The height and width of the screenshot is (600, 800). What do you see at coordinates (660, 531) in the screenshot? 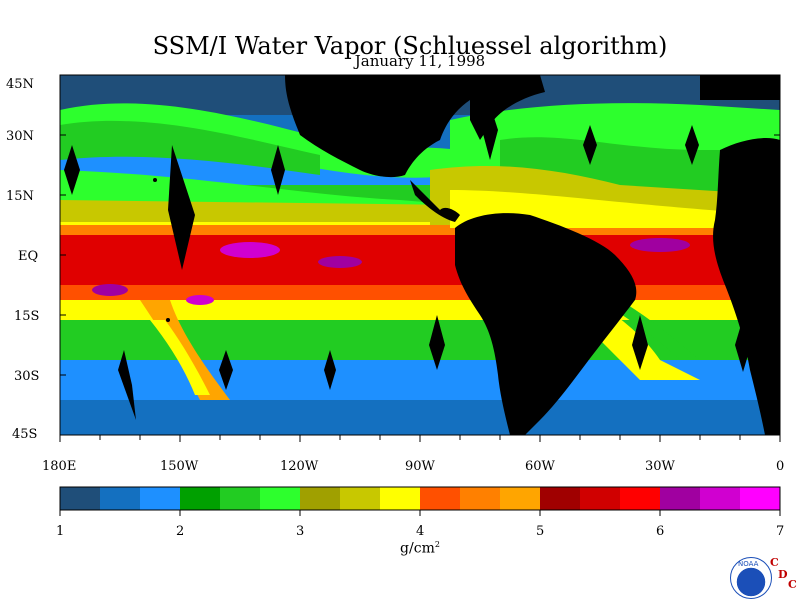
I see `colorbar-tick-6: 6` at bounding box center [660, 531].